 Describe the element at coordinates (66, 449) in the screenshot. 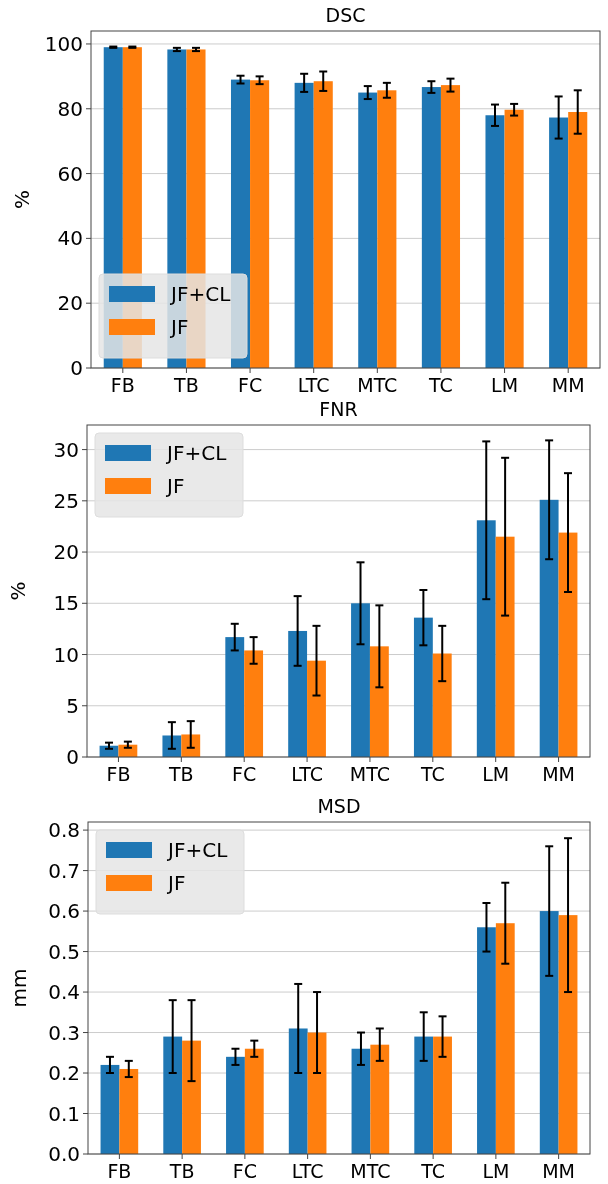

I see `y-tick-label: 30` at that location.